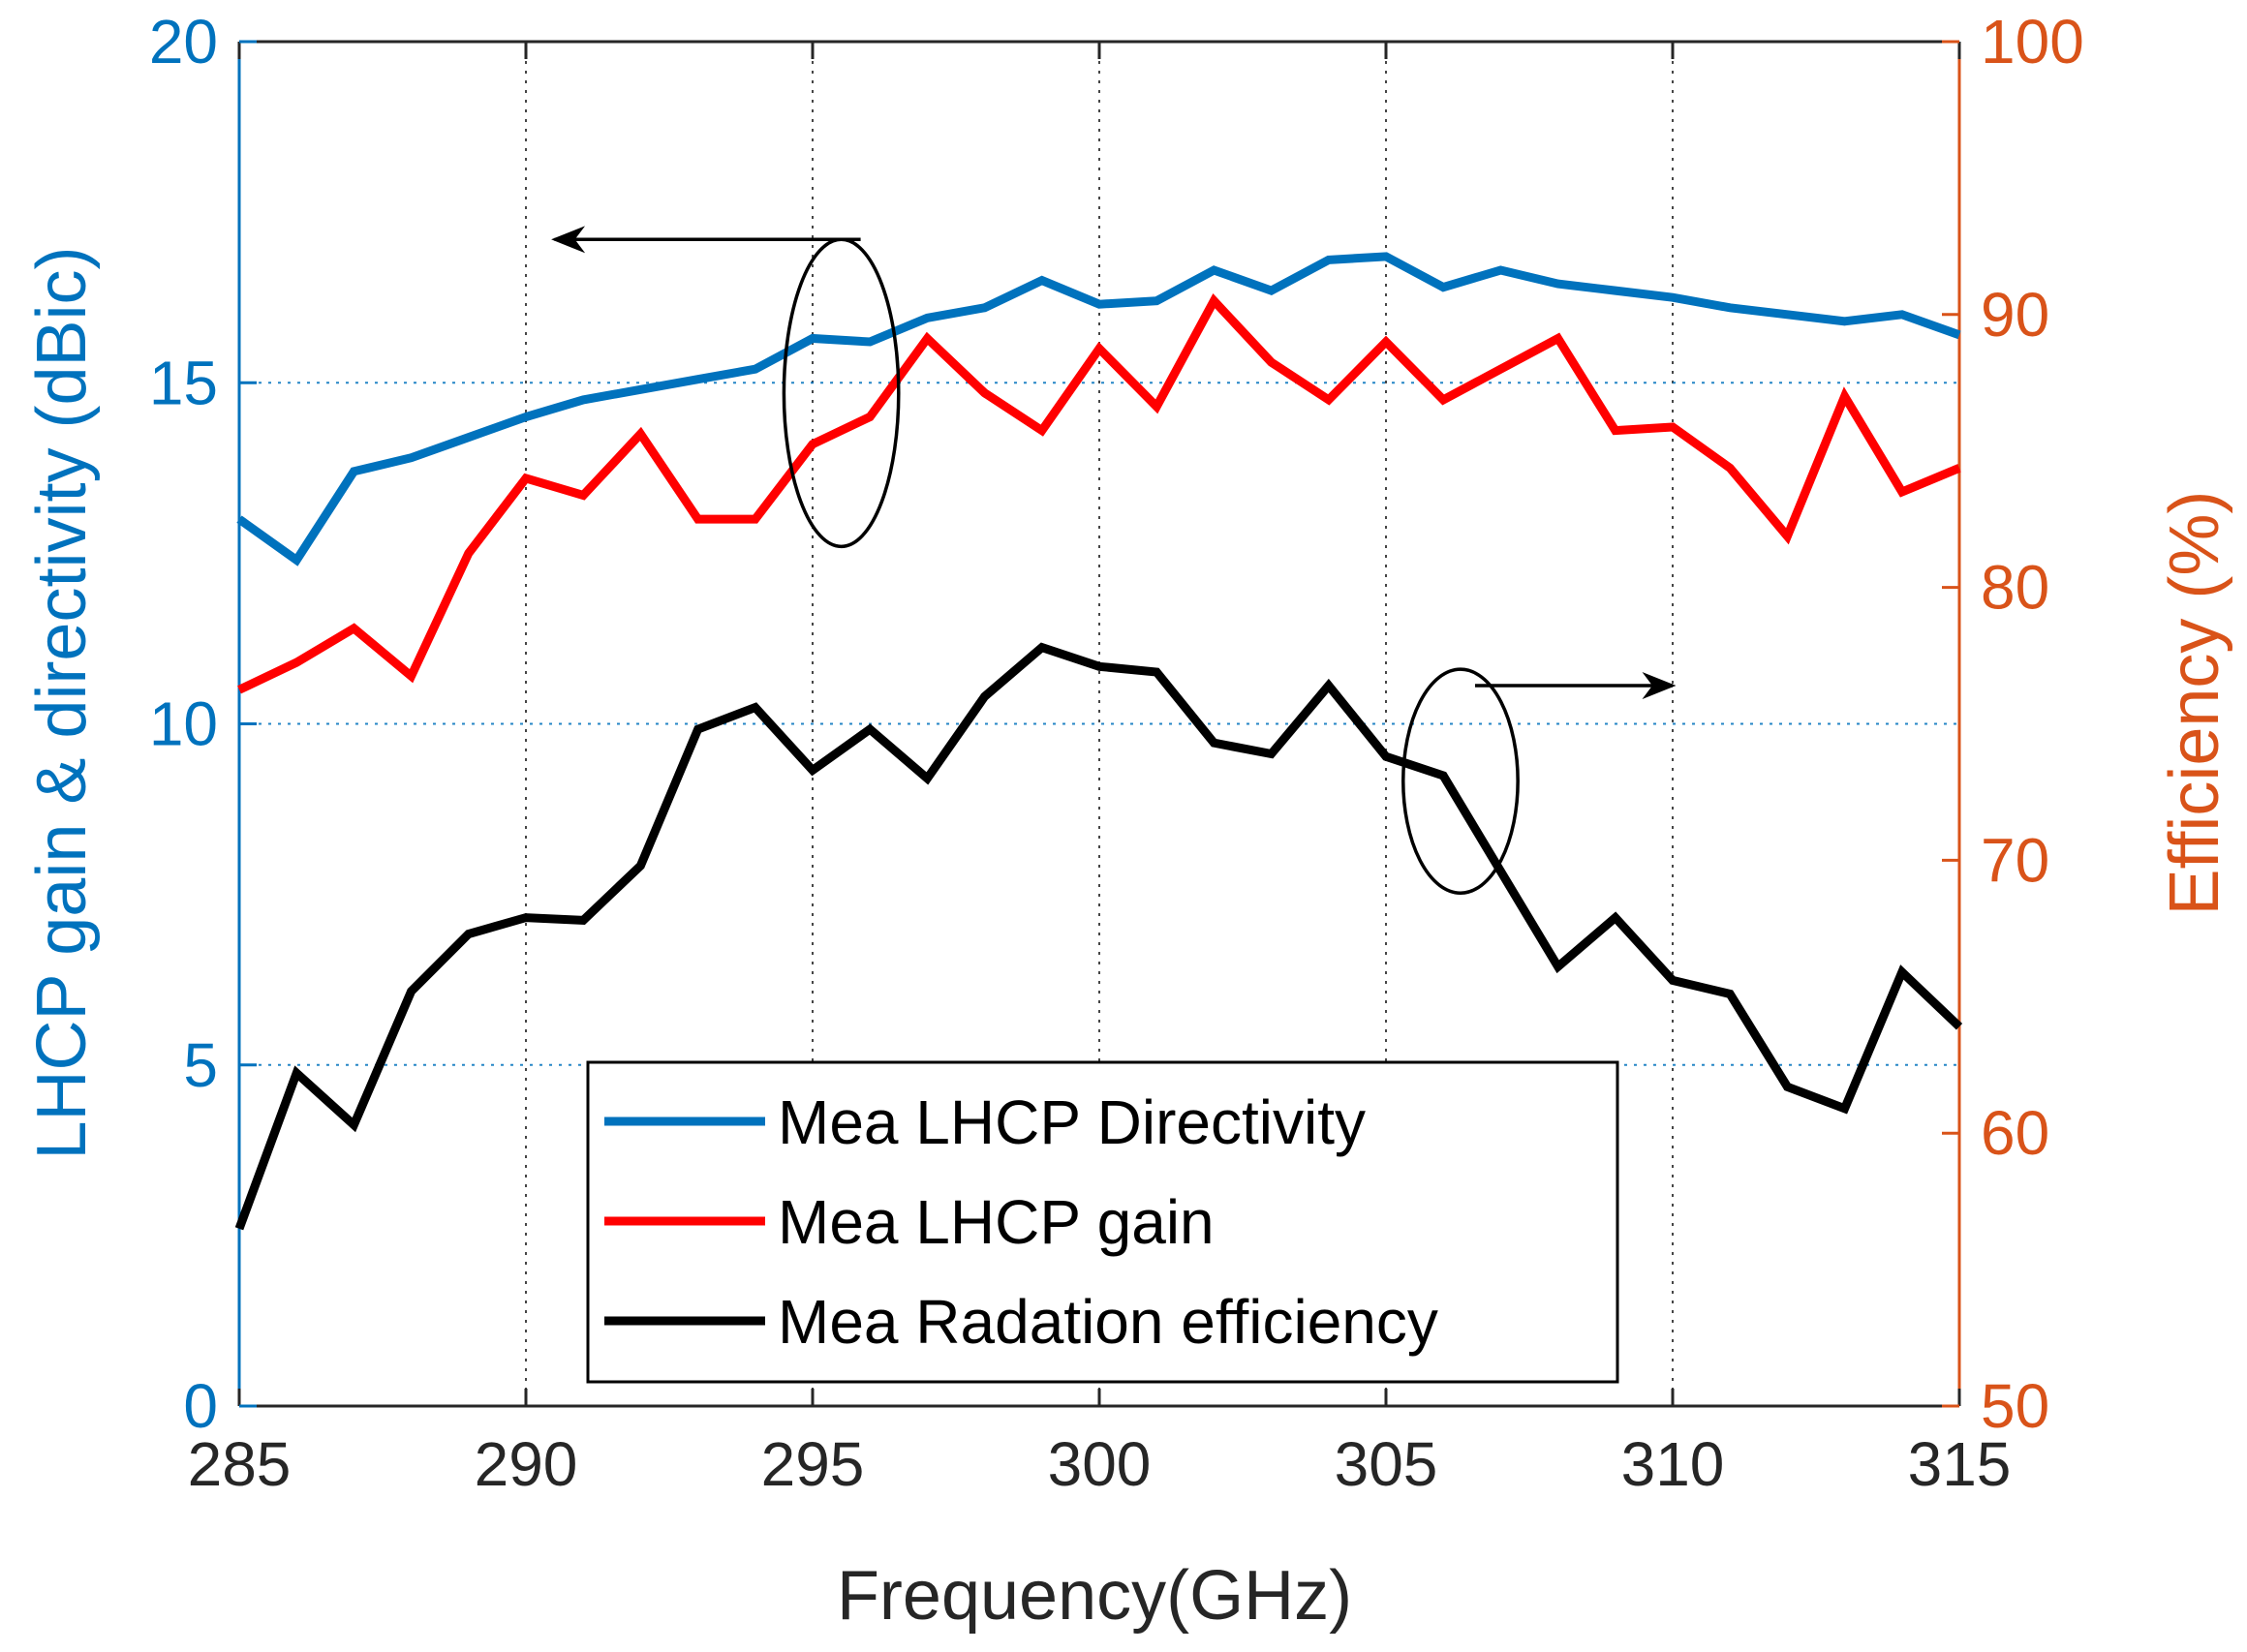 The height and width of the screenshot is (1652, 2247). What do you see at coordinates (1100, 1464) in the screenshot?
I see `x-tick-label: 300` at bounding box center [1100, 1464].